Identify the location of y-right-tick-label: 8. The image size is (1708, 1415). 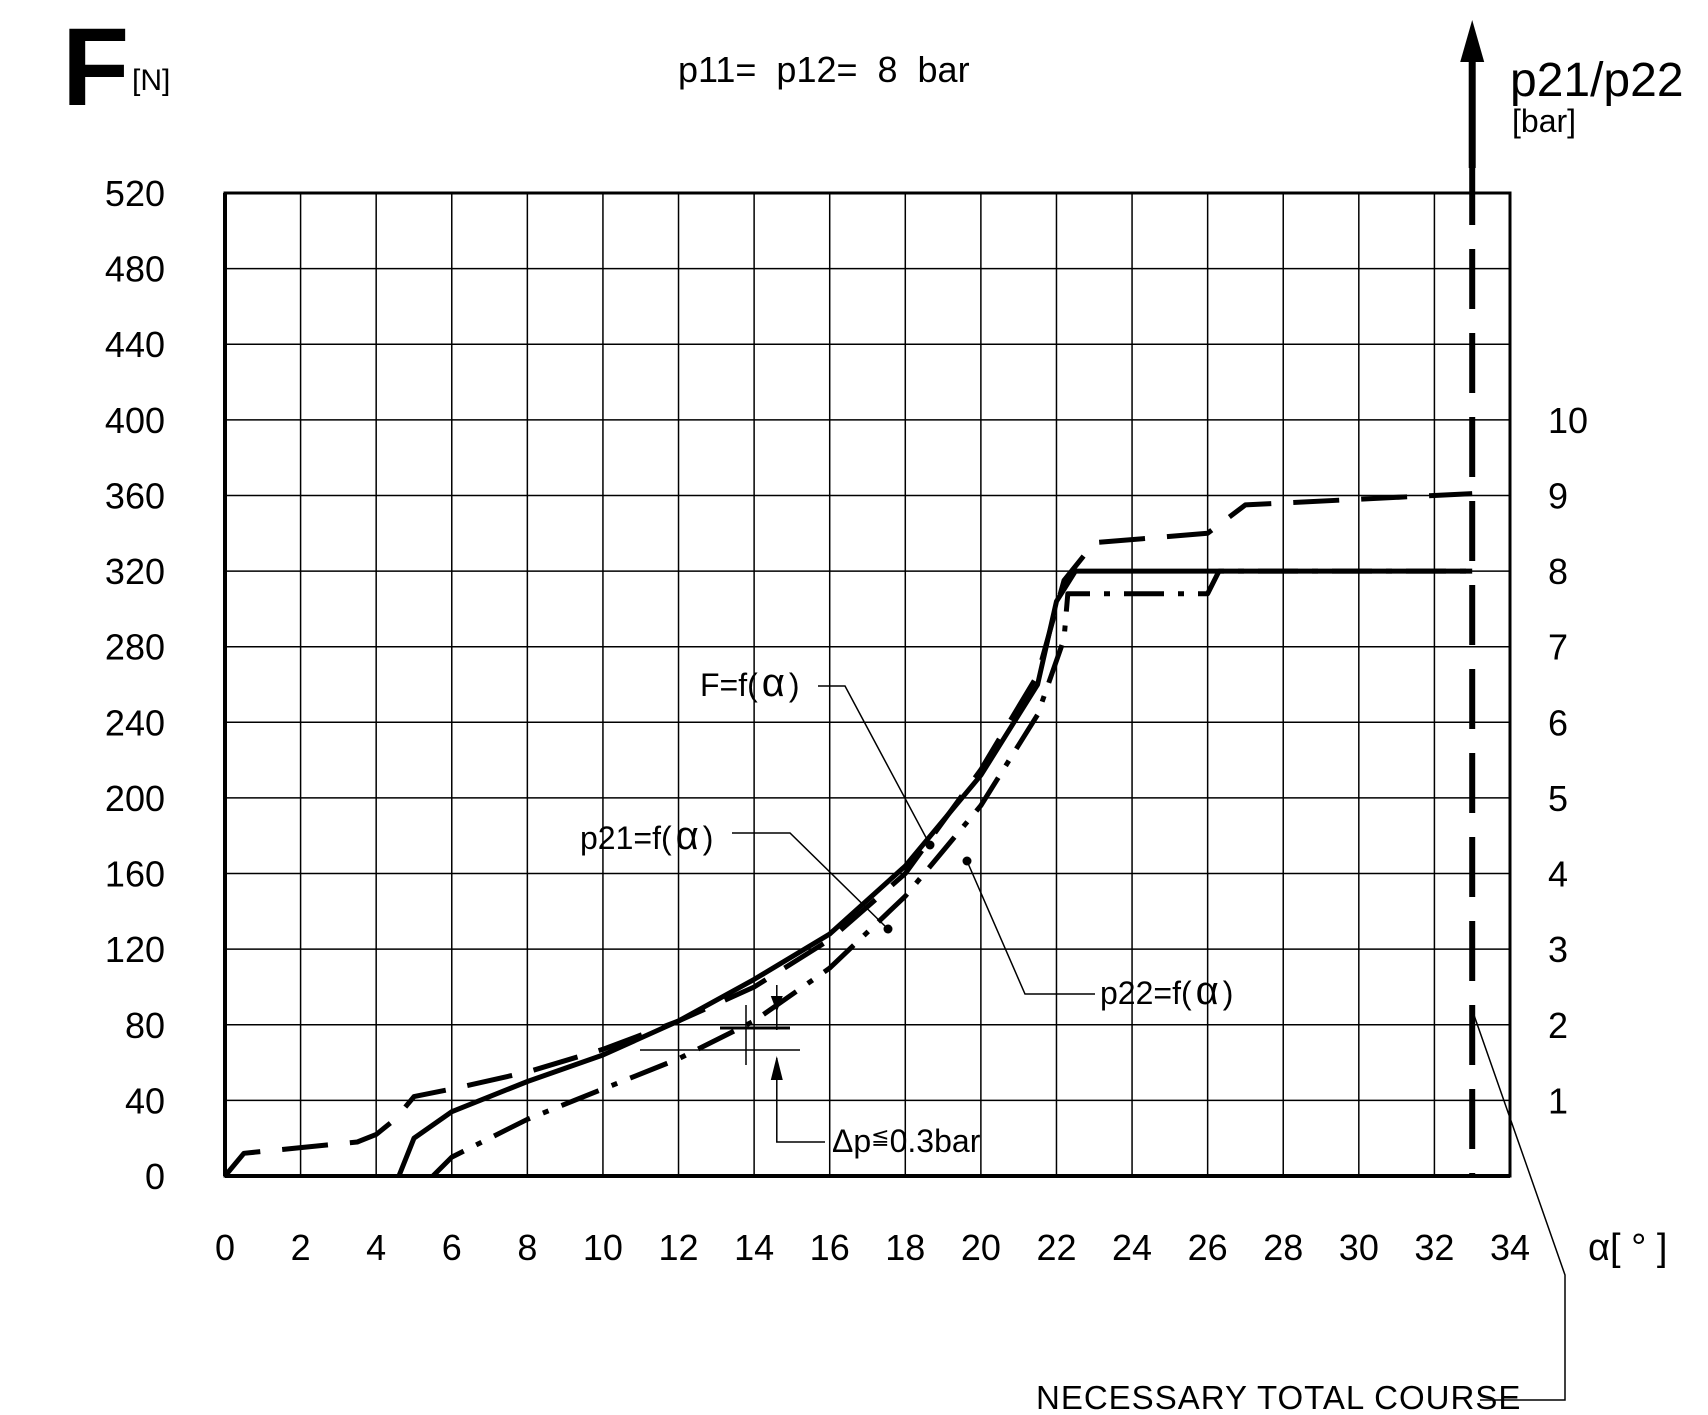
(1558, 571).